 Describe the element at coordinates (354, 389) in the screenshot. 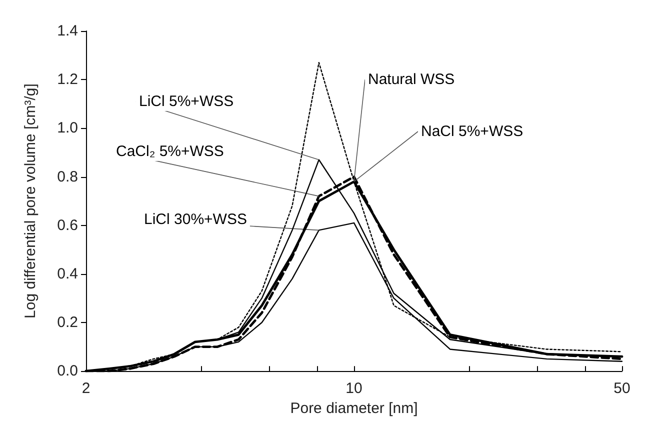

I see `x-tick-label: 10` at that location.